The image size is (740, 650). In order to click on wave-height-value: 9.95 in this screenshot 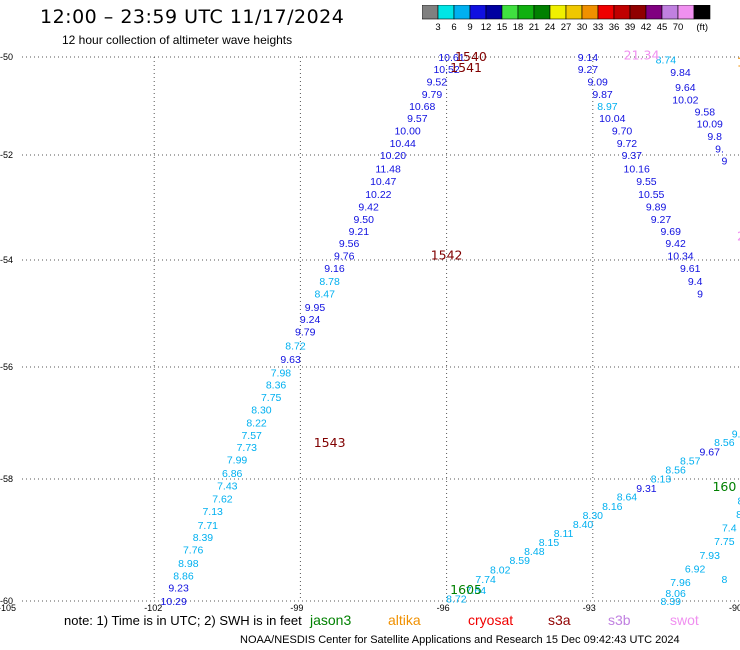, I will do `click(315, 308)`.